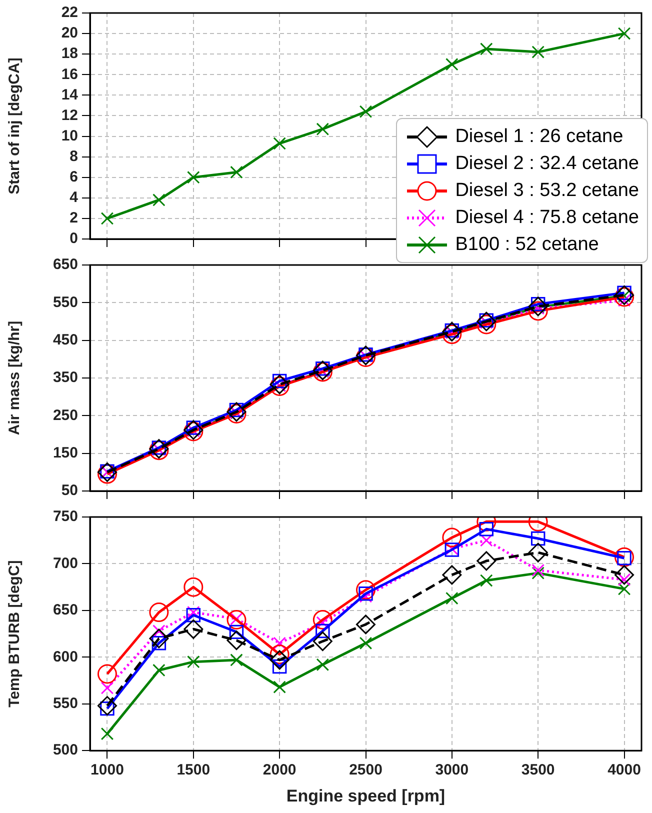 The height and width of the screenshot is (813, 652). I want to click on legend-label: B100 : 52 cetane, so click(527, 245).